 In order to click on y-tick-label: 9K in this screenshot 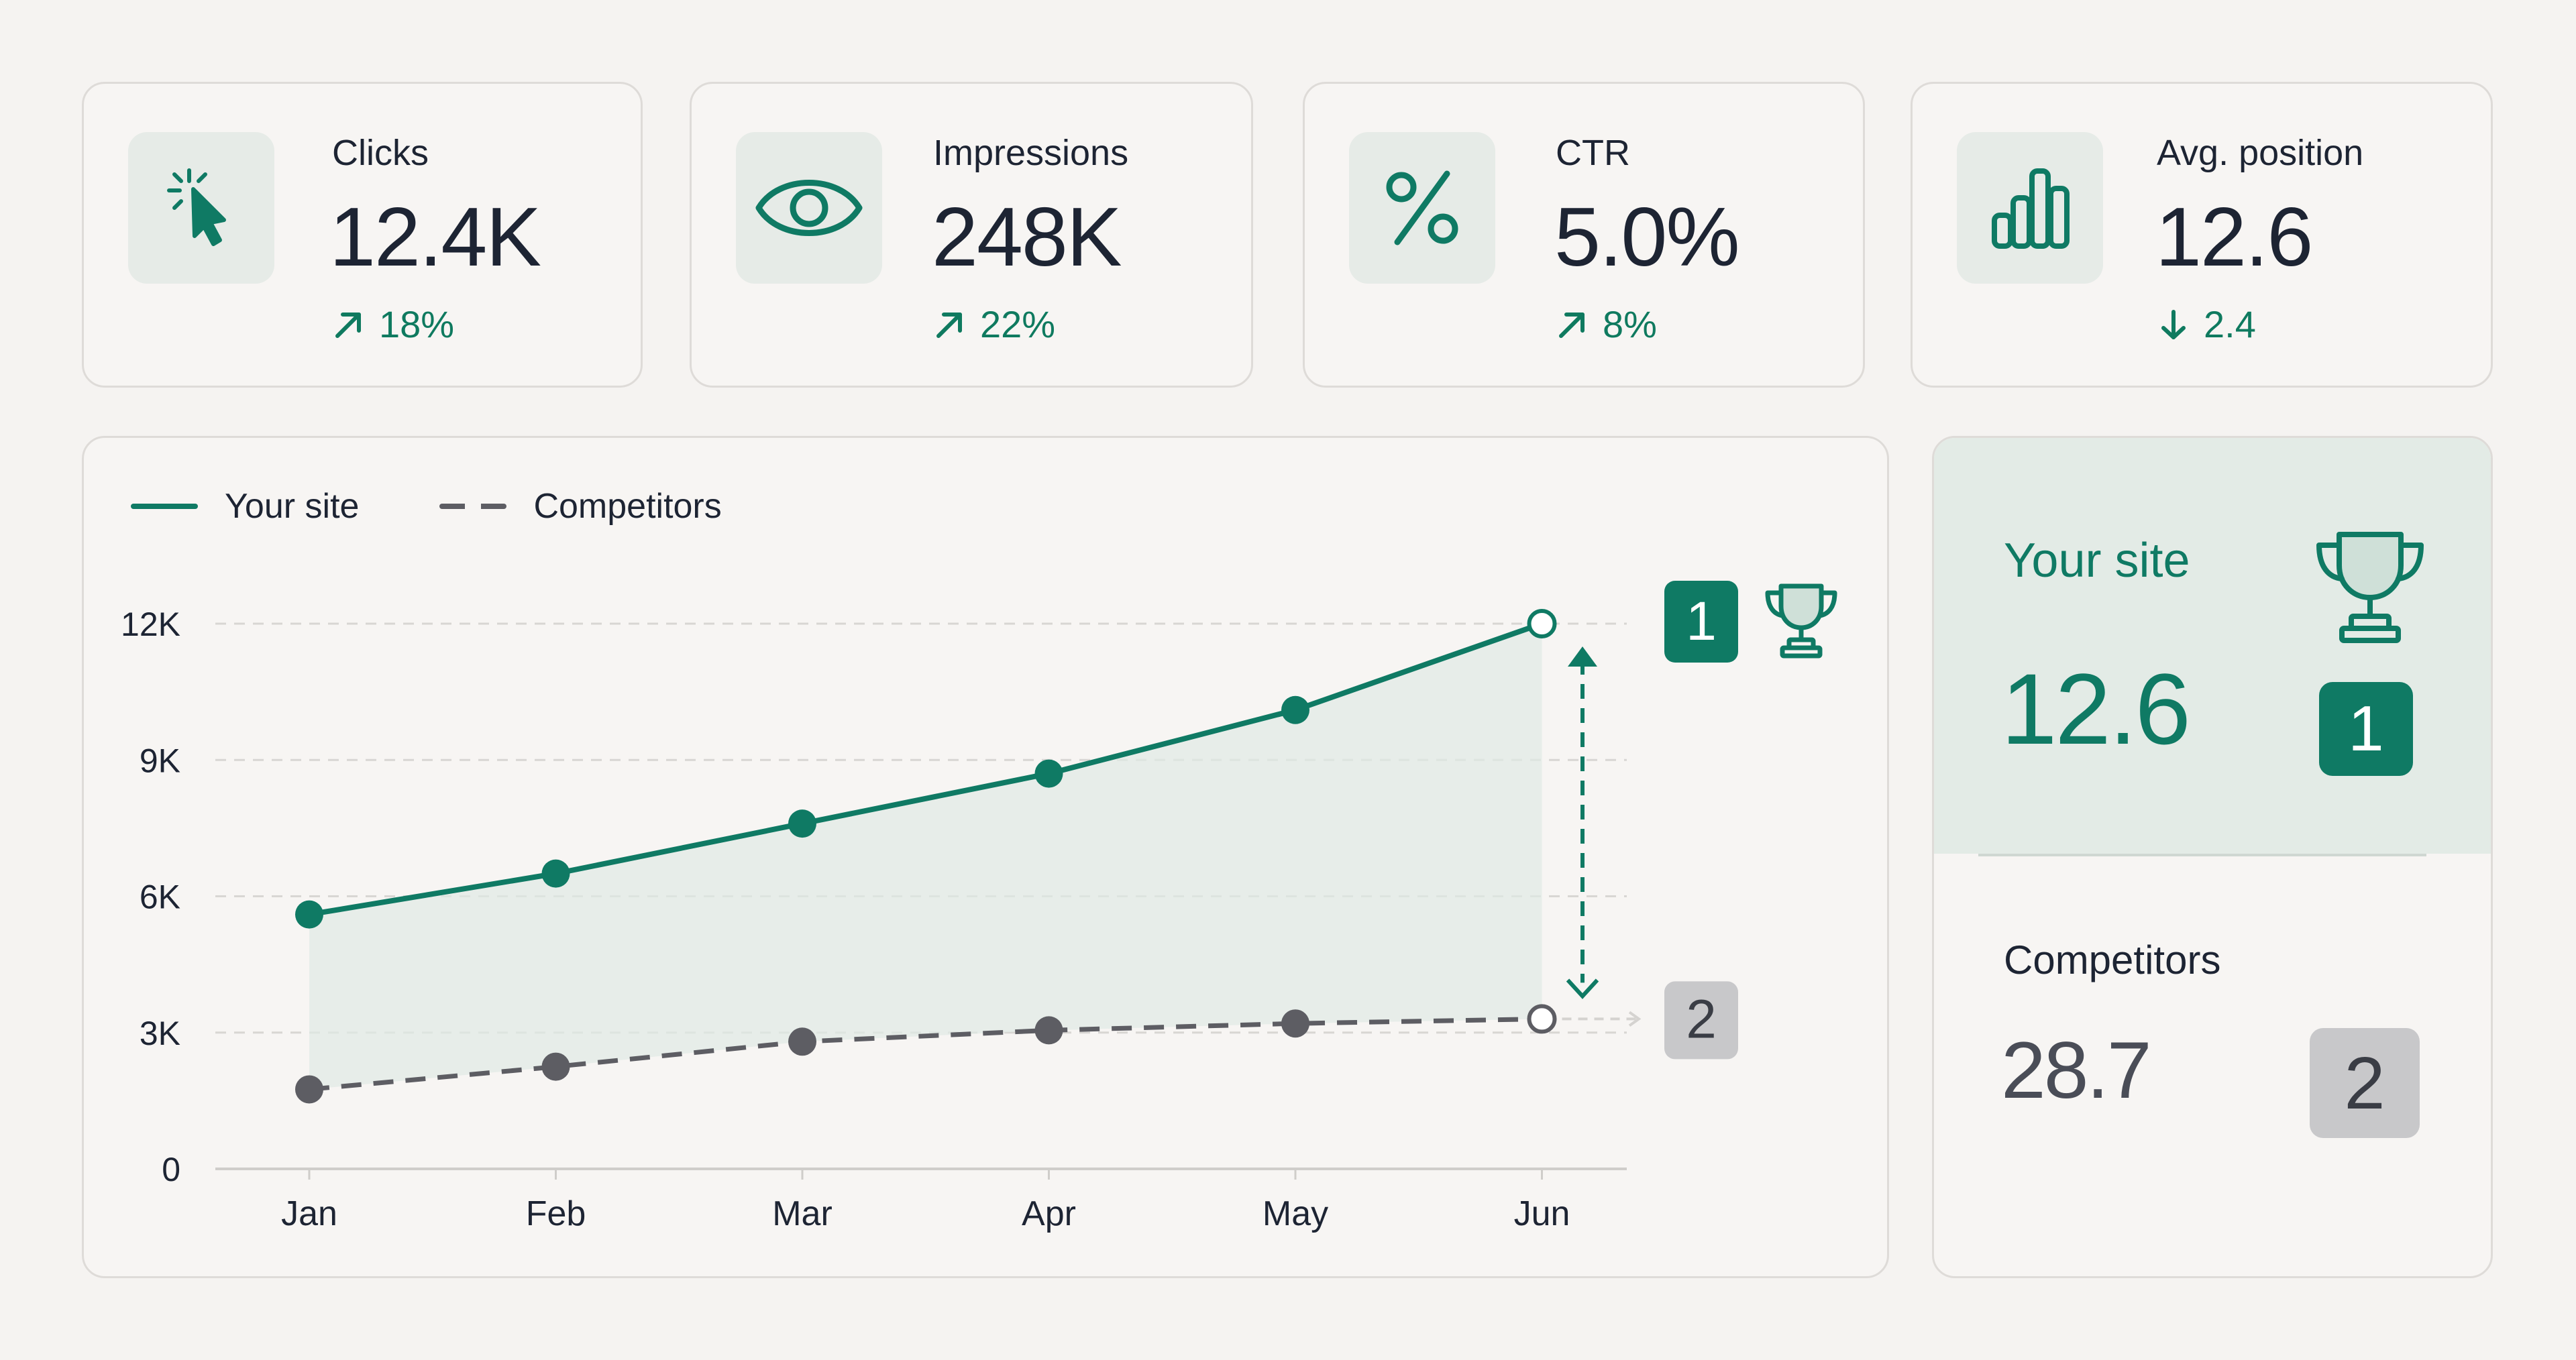, I will do `click(160, 760)`.